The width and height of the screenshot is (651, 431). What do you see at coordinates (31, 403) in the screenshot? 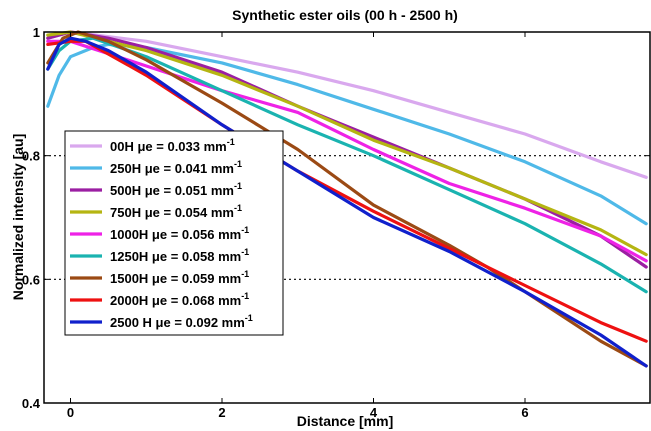
I see `y-tick-label: 0.4` at bounding box center [31, 403].